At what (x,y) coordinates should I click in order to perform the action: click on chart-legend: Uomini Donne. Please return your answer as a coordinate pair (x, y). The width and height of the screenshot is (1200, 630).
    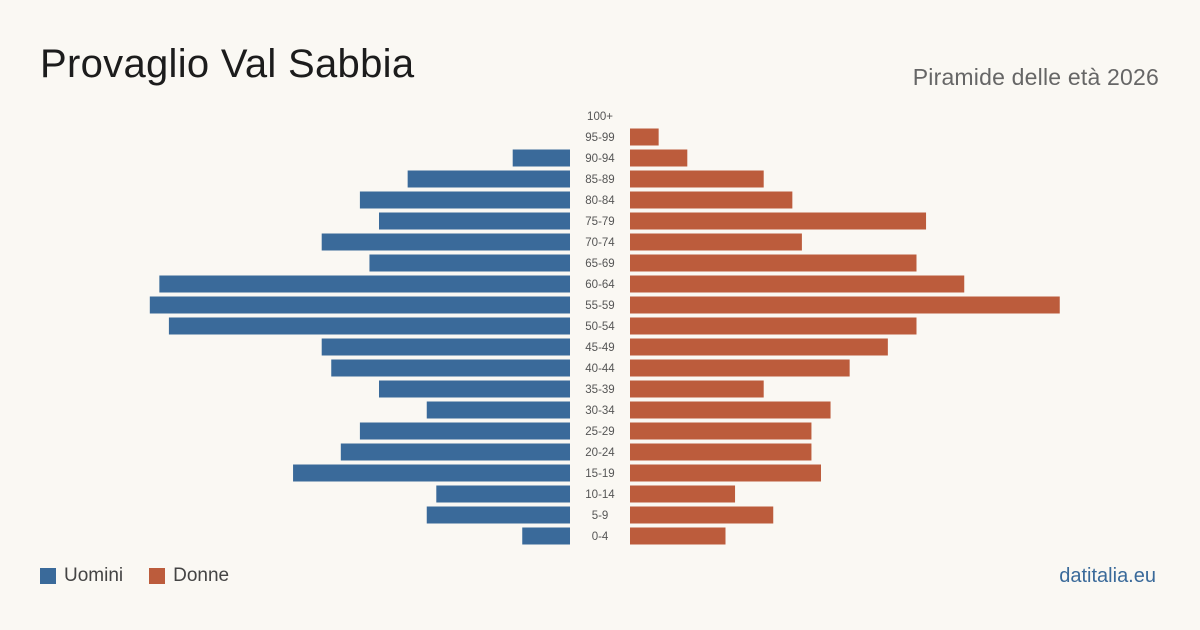
    Looking at the image, I should click on (147, 576).